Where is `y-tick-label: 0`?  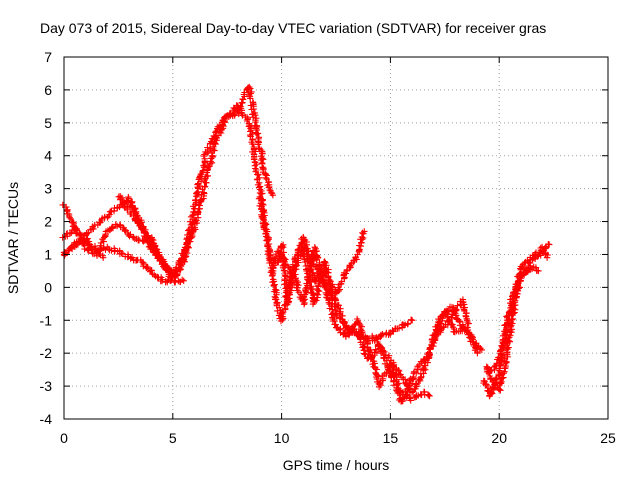
y-tick-label: 0 is located at coordinates (48, 287).